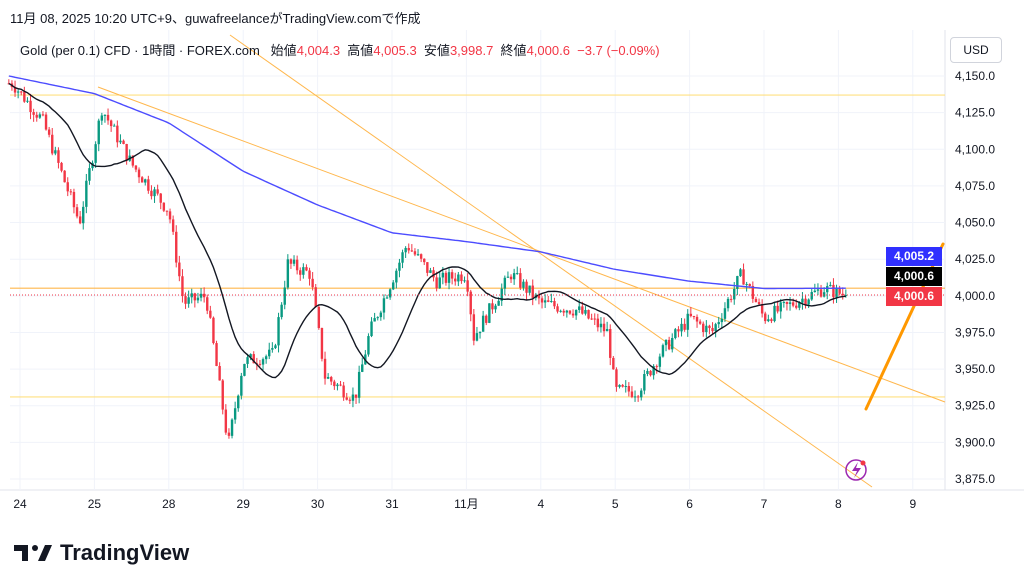  What do you see at coordinates (318, 50) in the screenshot?
I see `open-value: 4,004.3` at bounding box center [318, 50].